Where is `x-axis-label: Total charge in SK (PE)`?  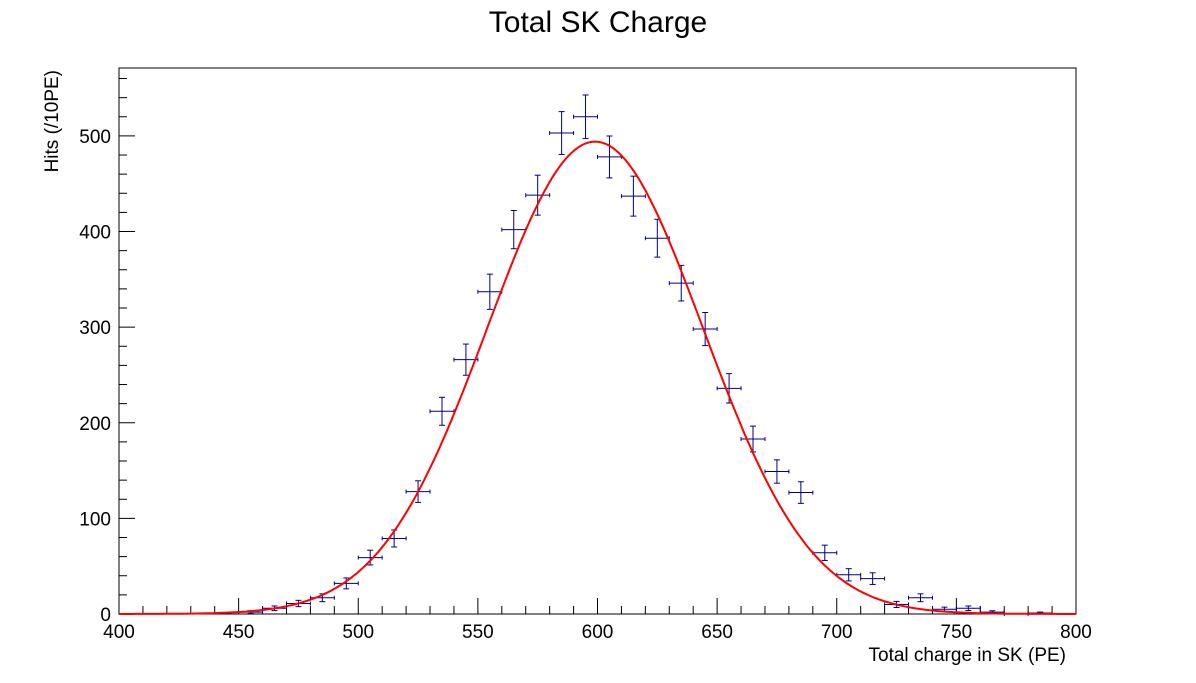 x-axis-label: Total charge in SK (PE) is located at coordinates (967, 655).